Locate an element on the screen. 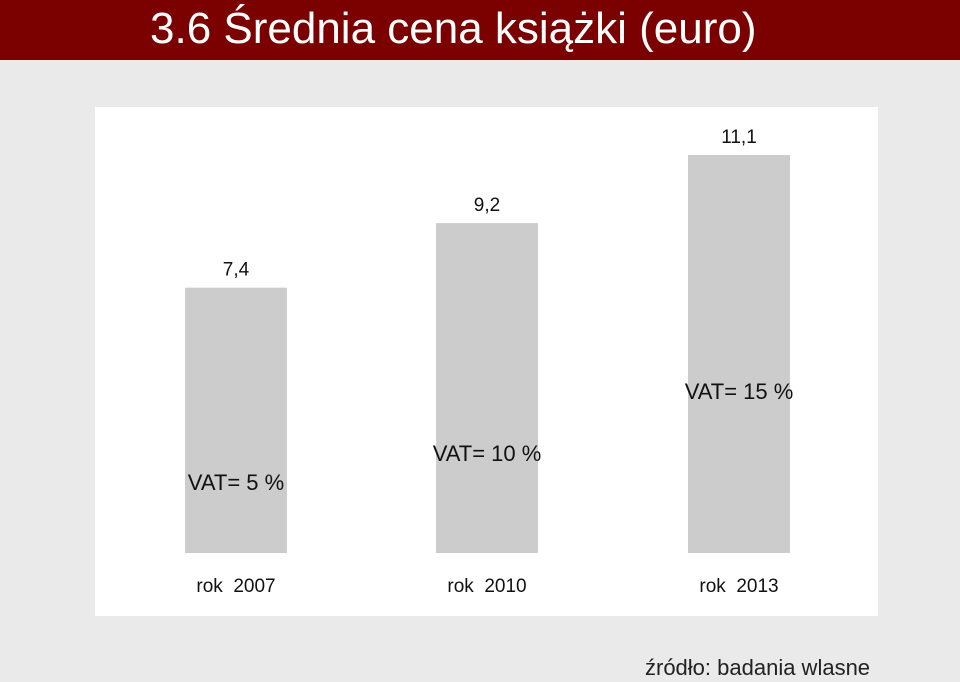 The image size is (960, 682). page-title: 3.6 Średnia cena książki (euro) is located at coordinates (453, 28).